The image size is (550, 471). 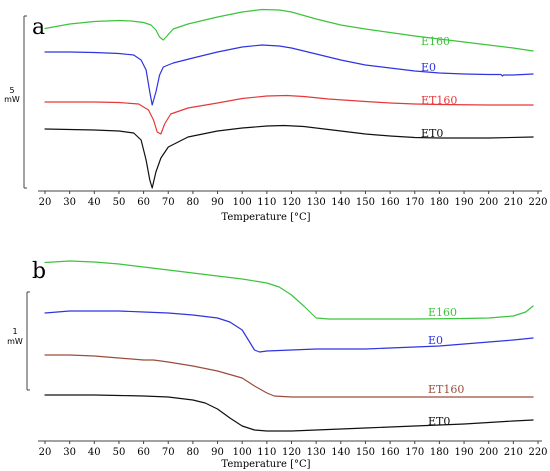 I want to click on series-line-et160-b, so click(x=289, y=376).